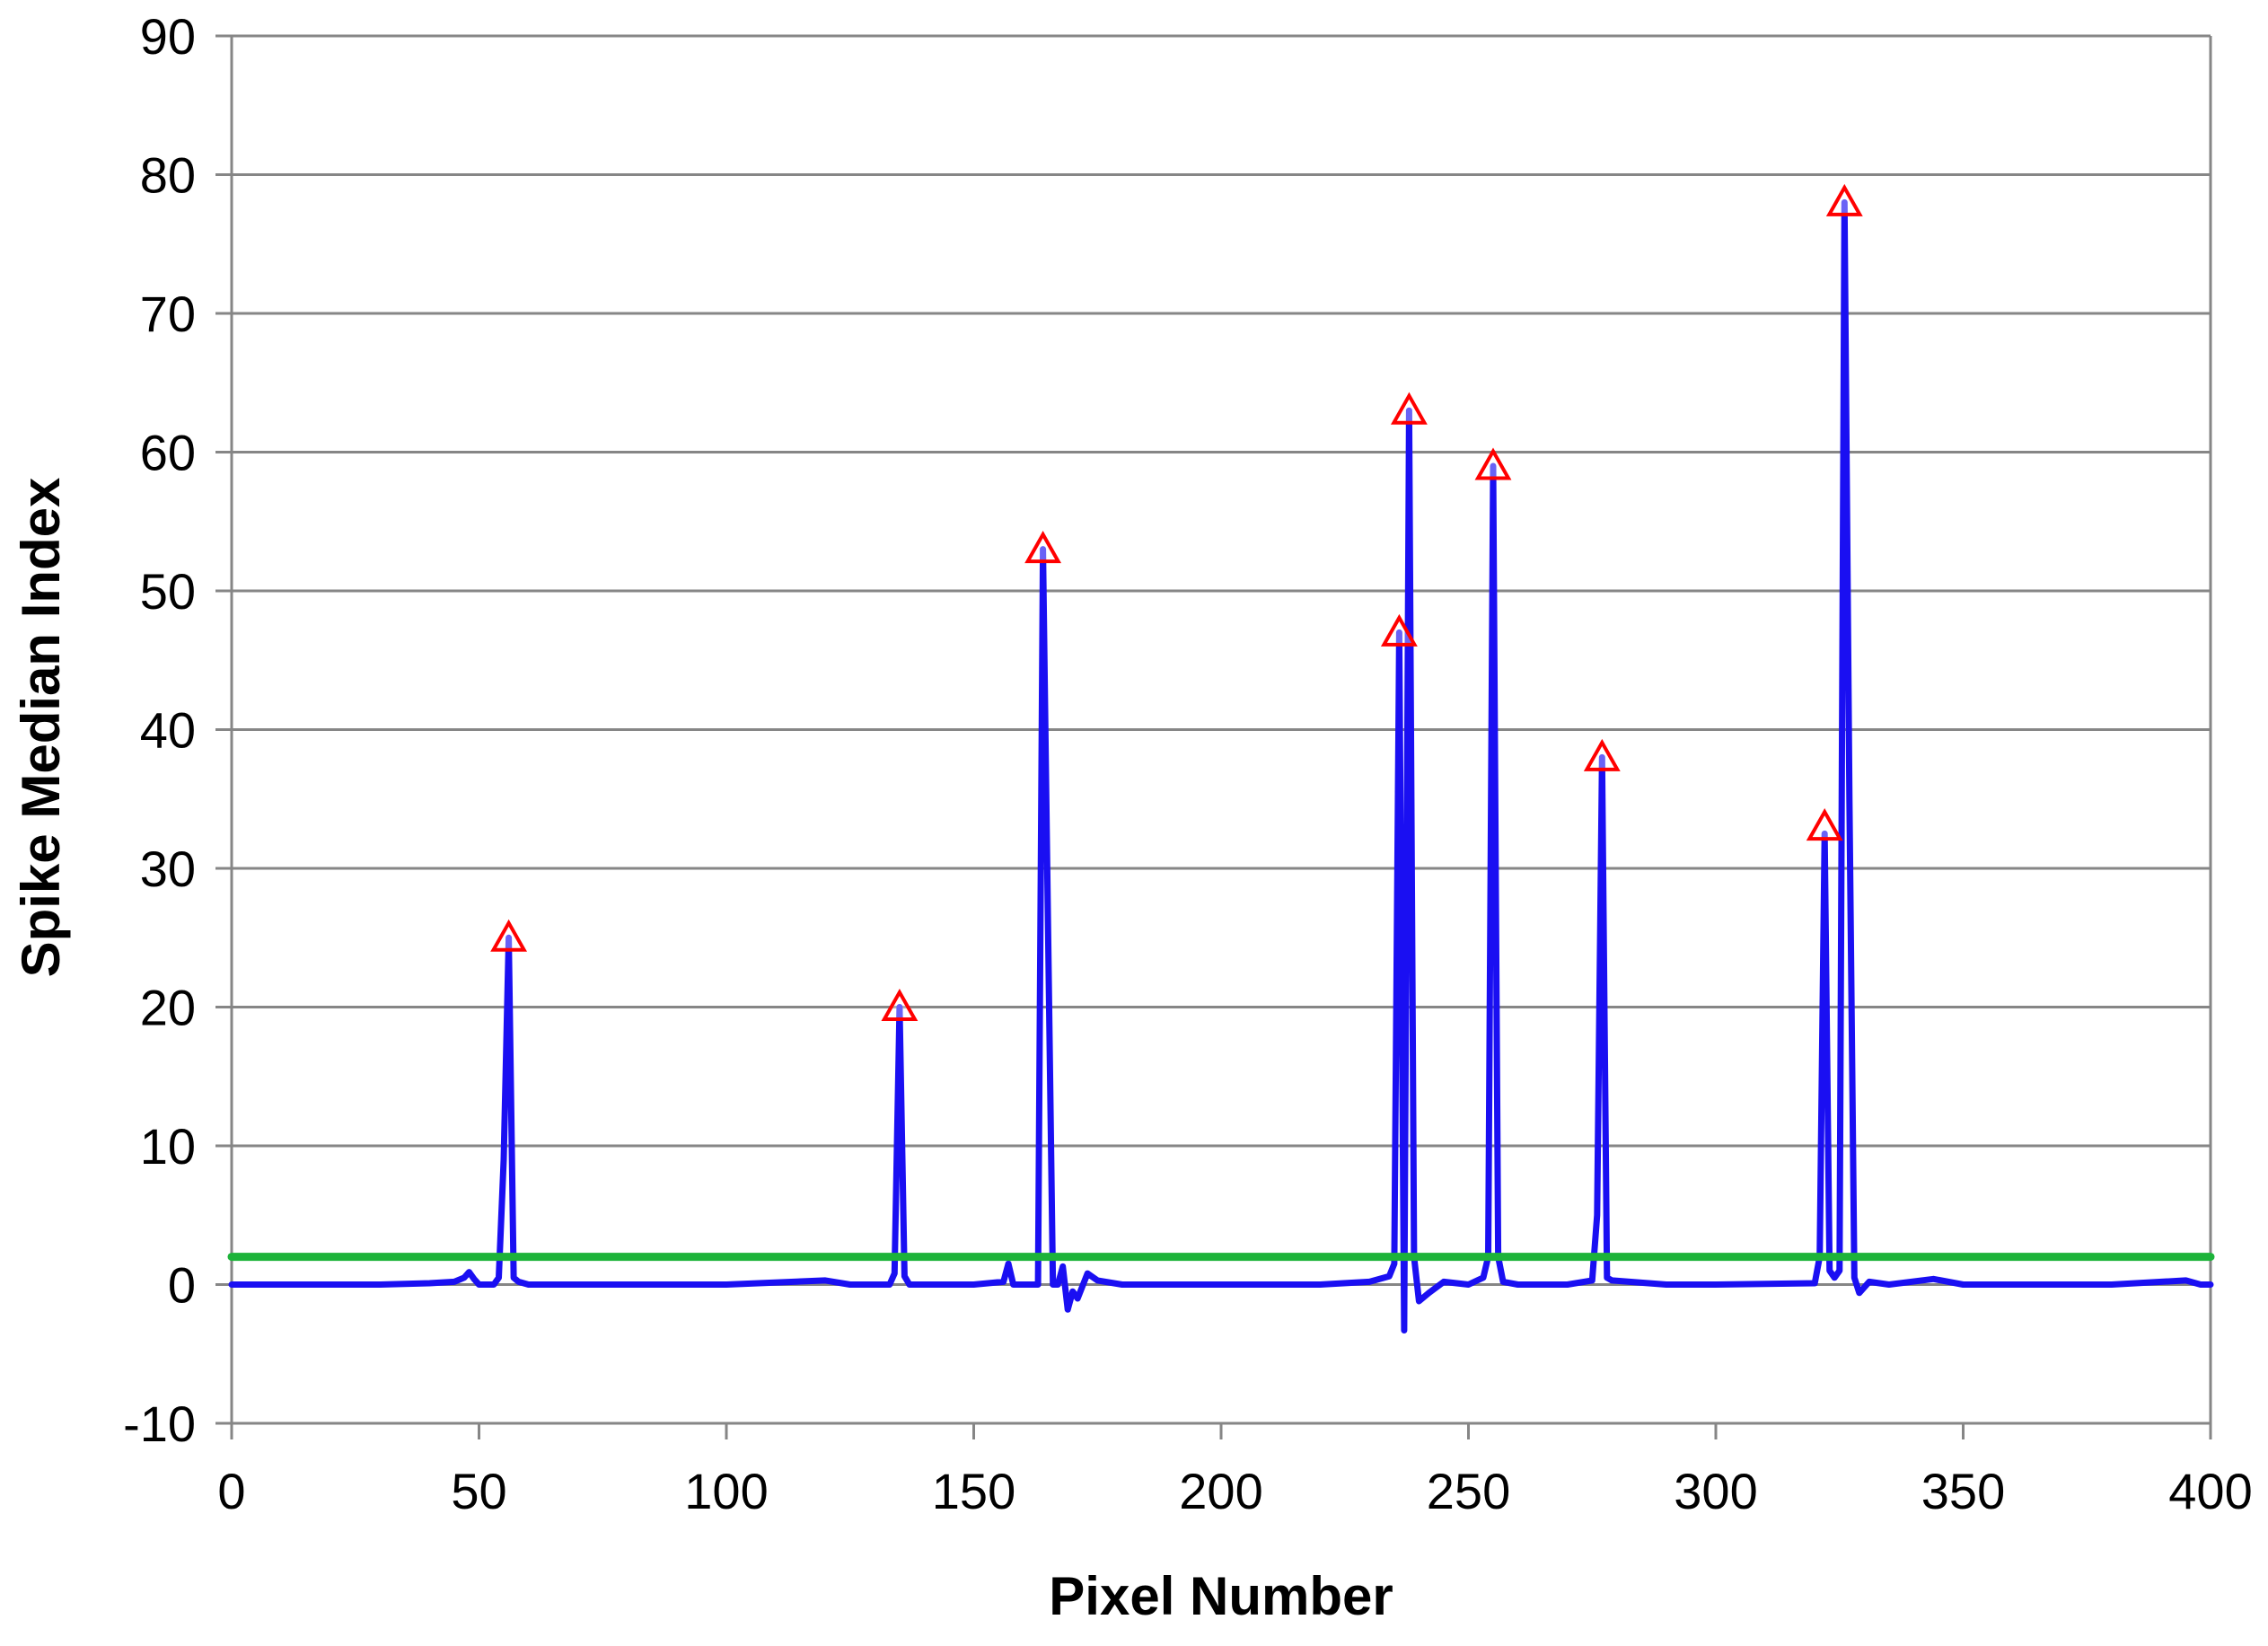  I want to click on x-tick-label: 200, so click(1220, 1491).